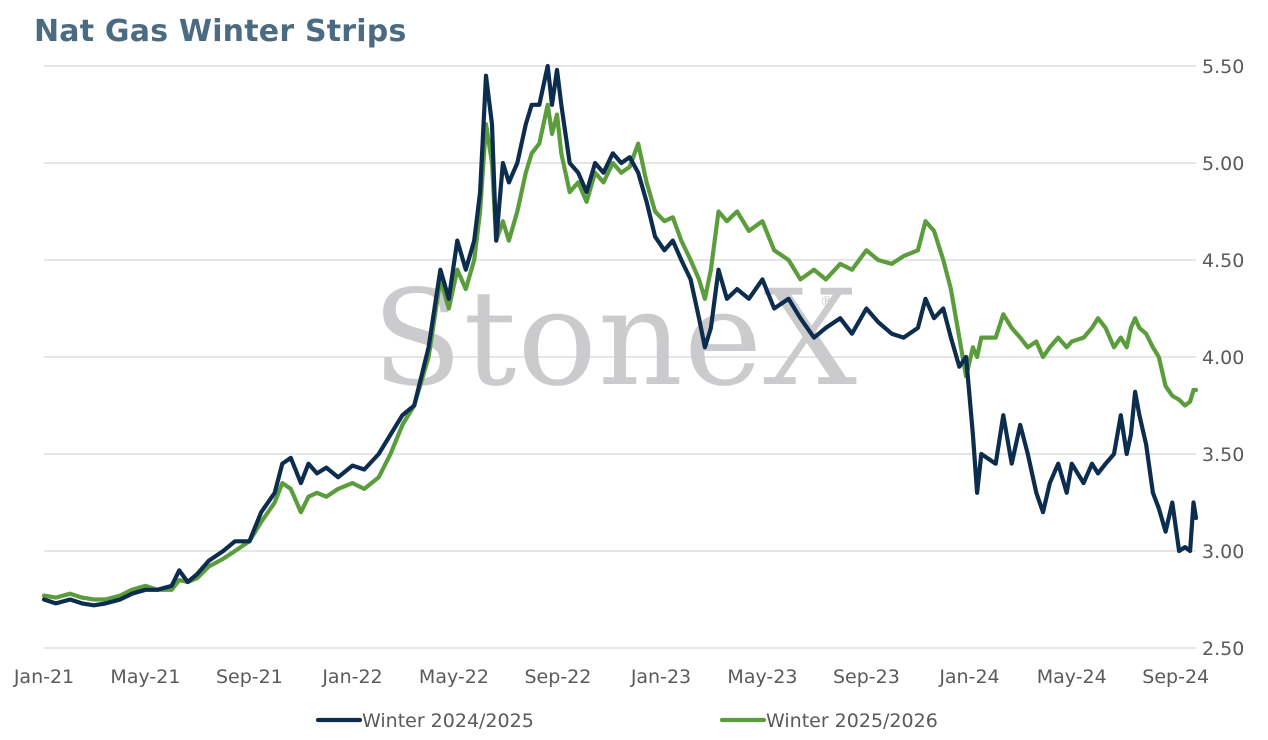 This screenshot has width=1268, height=740. Describe the element at coordinates (866, 677) in the screenshot. I see `x-tick-label: Sep-23` at that location.